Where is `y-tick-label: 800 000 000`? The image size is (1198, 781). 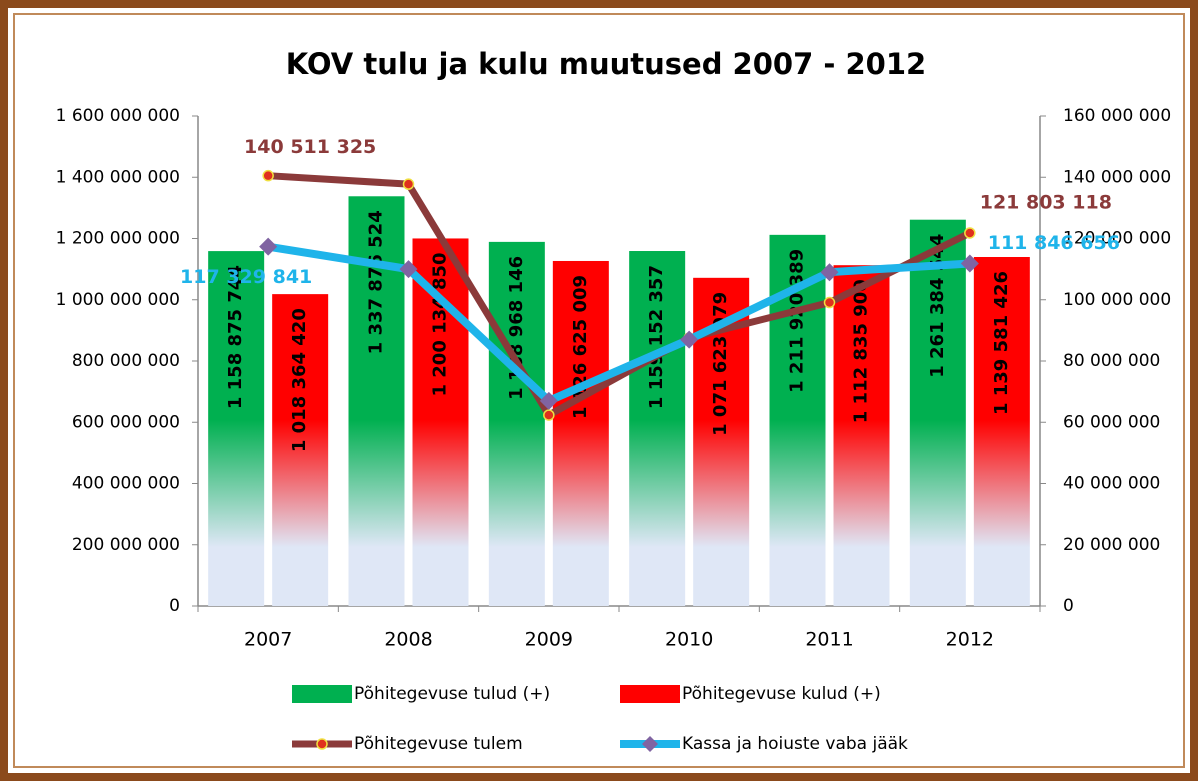
y-tick-label: 800 000 000 is located at coordinates (126, 361).